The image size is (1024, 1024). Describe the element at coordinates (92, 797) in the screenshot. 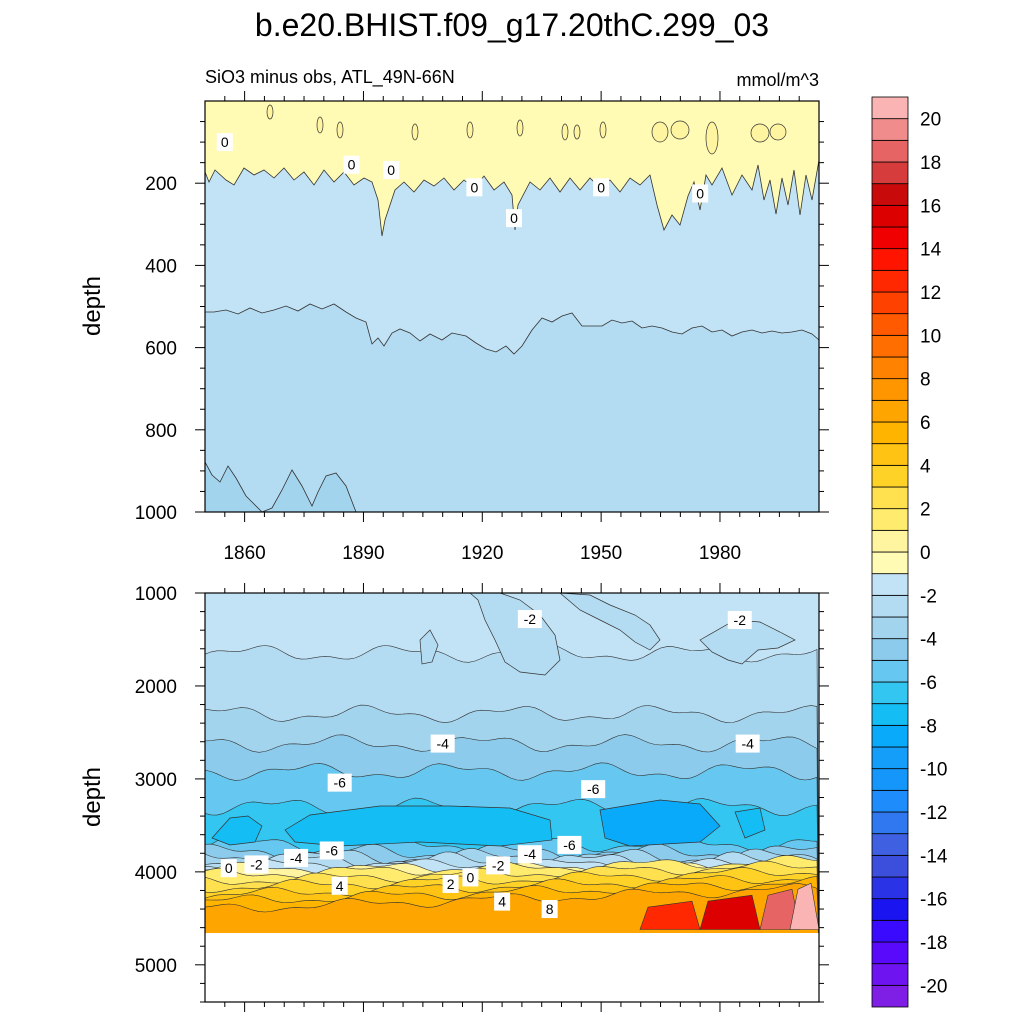

I see `bottom-y-axis-label: depth` at that location.